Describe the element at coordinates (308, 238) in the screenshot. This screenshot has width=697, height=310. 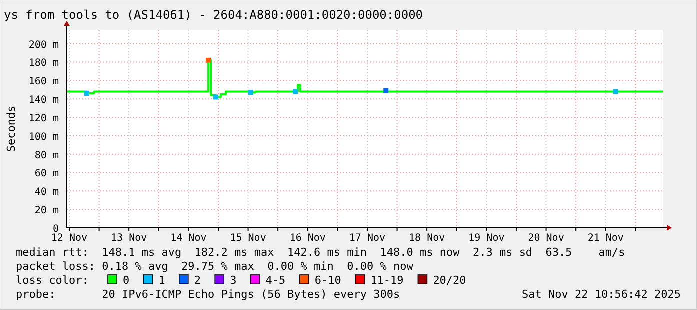
I see `x-tick-label: 16 Nov` at that location.